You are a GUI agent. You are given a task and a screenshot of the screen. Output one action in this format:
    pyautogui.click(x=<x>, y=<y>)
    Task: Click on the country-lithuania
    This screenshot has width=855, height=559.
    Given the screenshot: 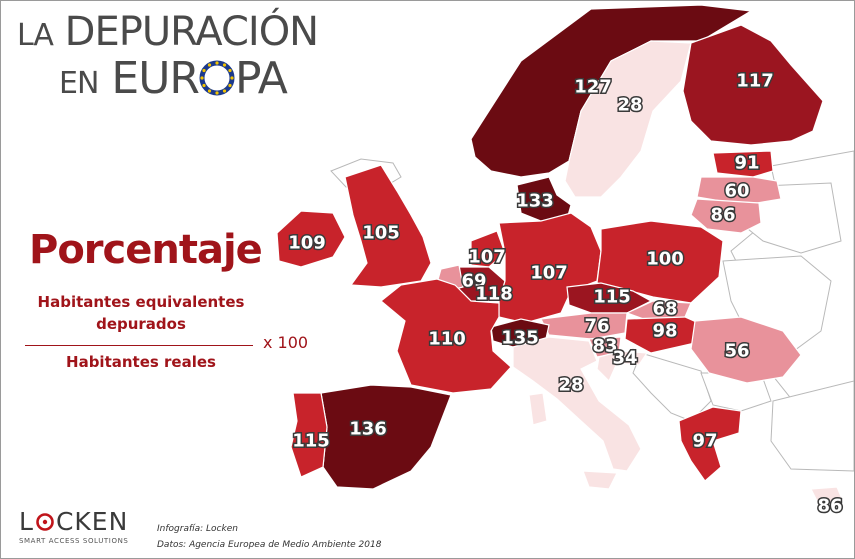 What is the action you would take?
    pyautogui.click(x=726, y=216)
    